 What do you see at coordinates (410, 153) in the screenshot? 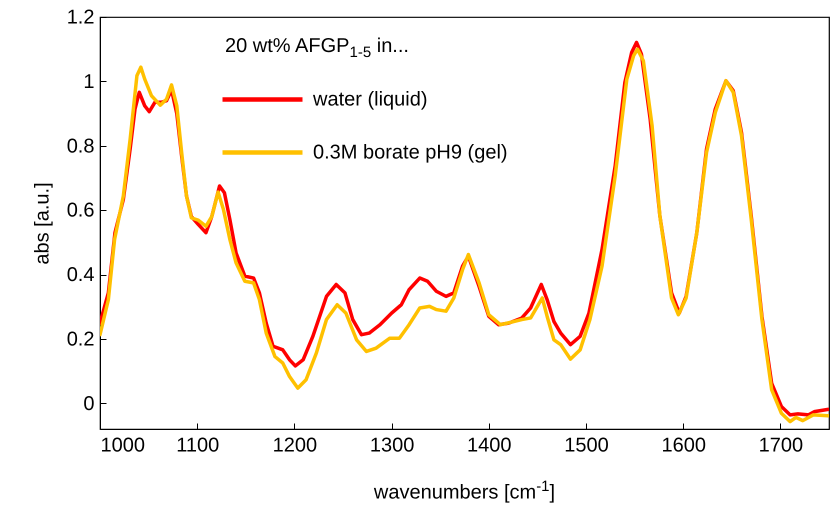
I see `legend-label: 0.3M borate pH9 (gel)` at bounding box center [410, 153].